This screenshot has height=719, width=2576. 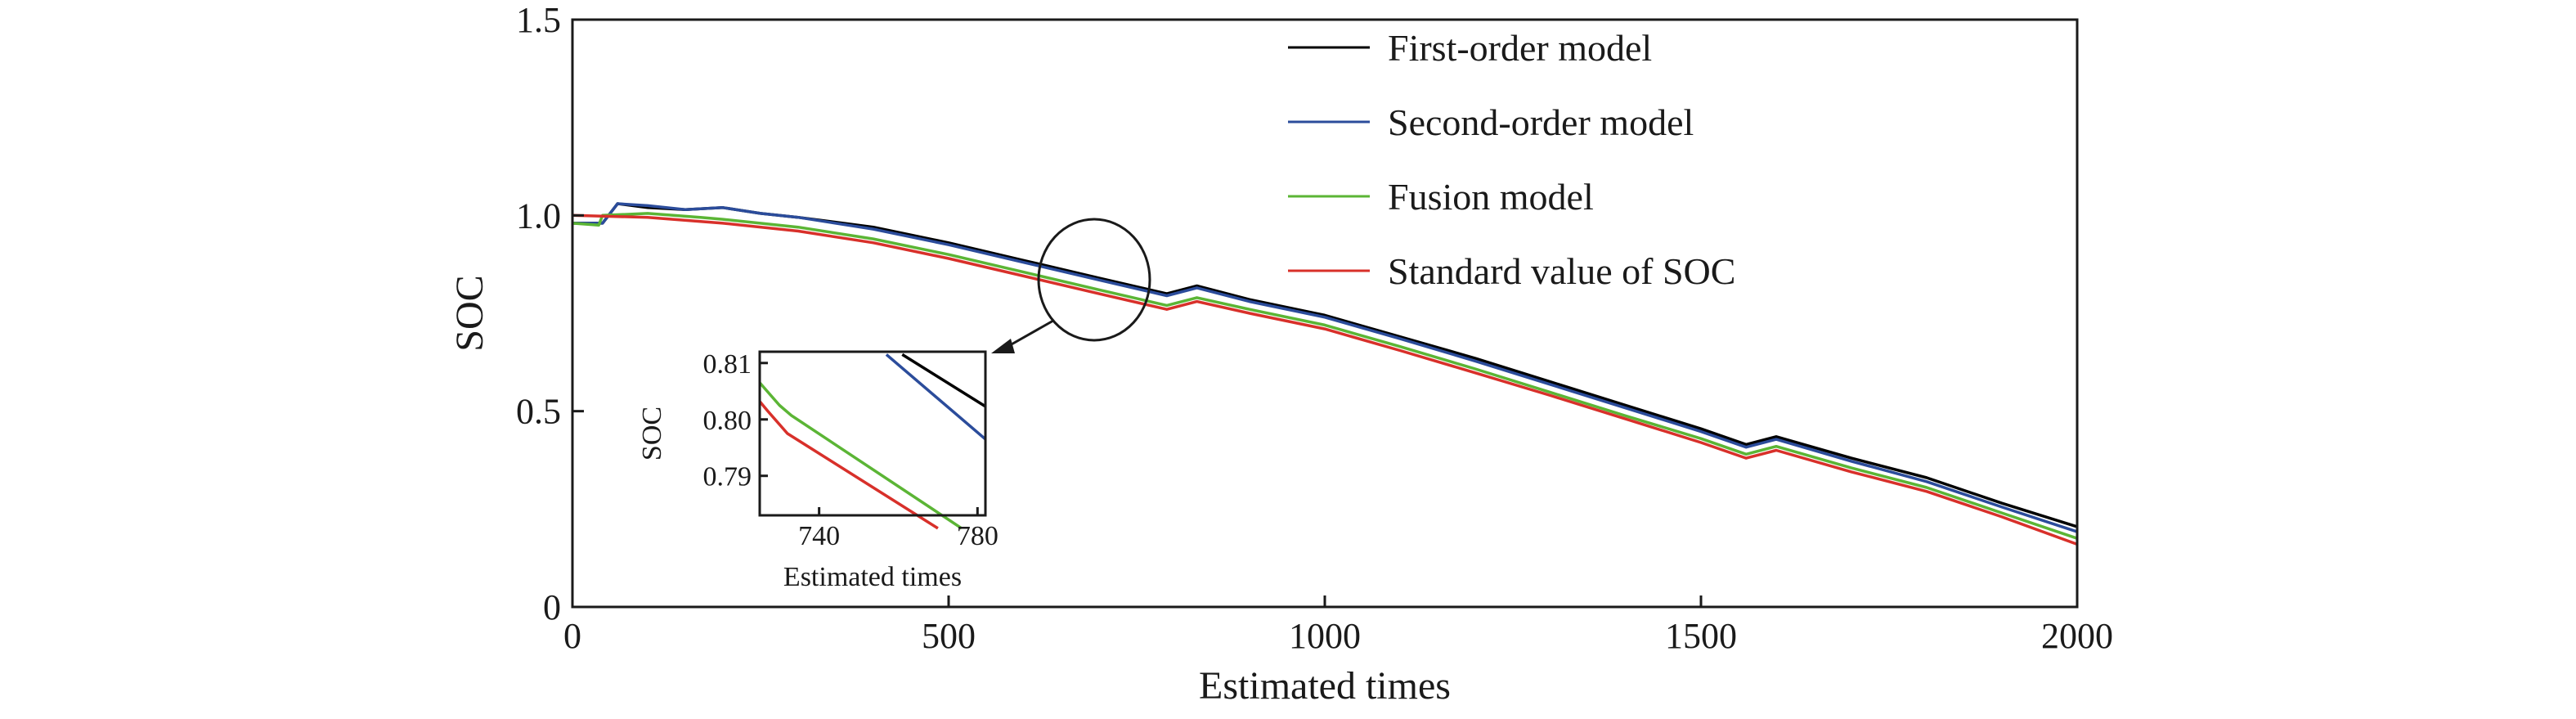 I want to click on legend-label-second-order: Second-order model, so click(x=1541, y=122).